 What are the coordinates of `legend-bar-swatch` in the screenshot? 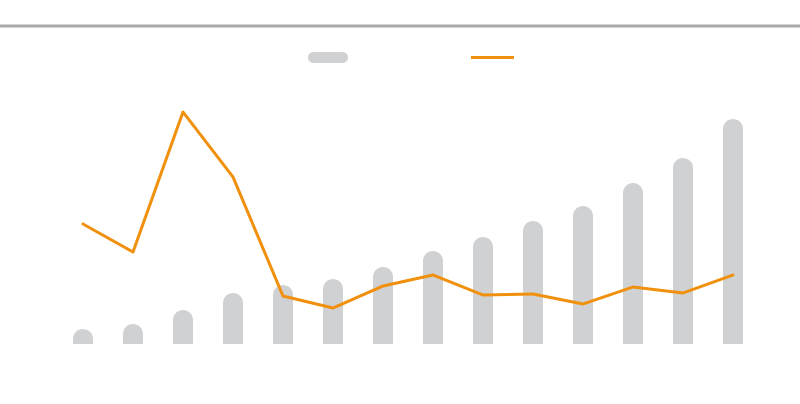 It's located at (328, 57).